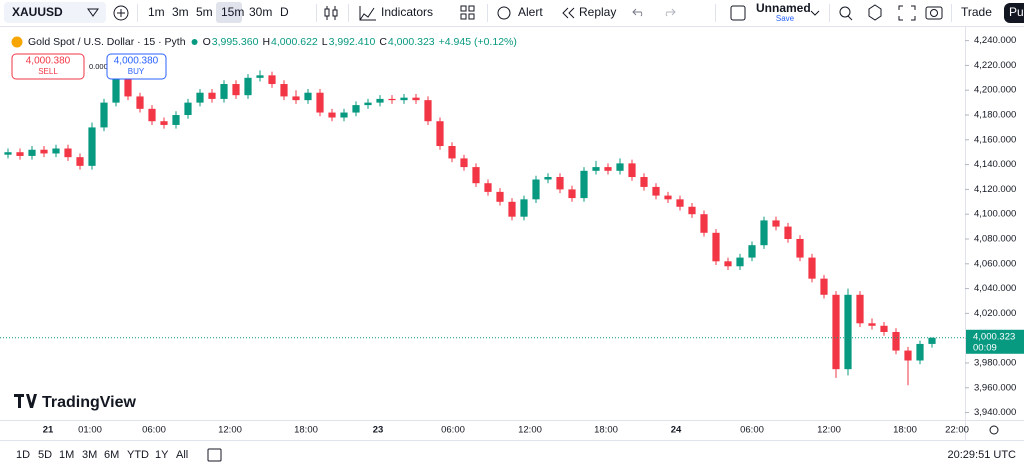  I want to click on symbol-box, so click(55, 12).